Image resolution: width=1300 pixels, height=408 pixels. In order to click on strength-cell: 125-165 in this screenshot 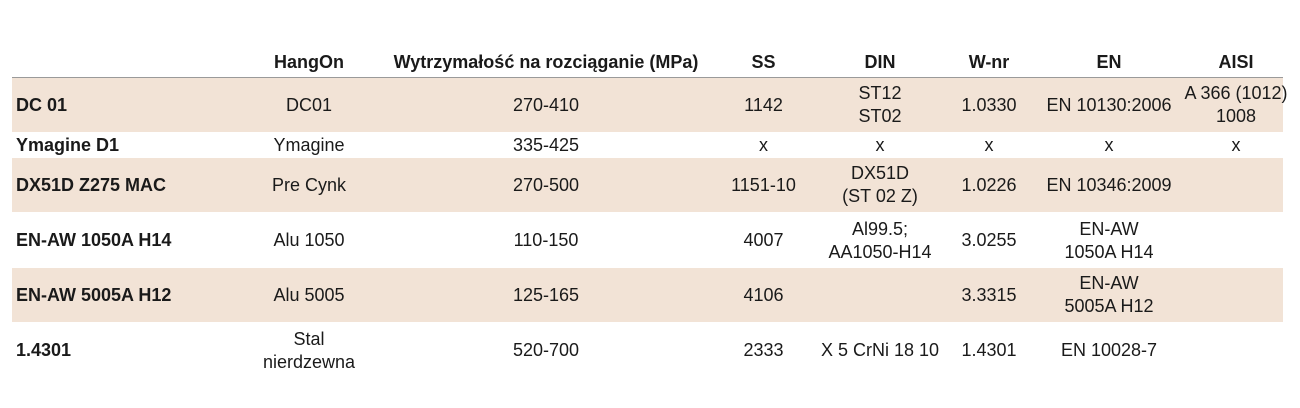, I will do `click(546, 294)`.